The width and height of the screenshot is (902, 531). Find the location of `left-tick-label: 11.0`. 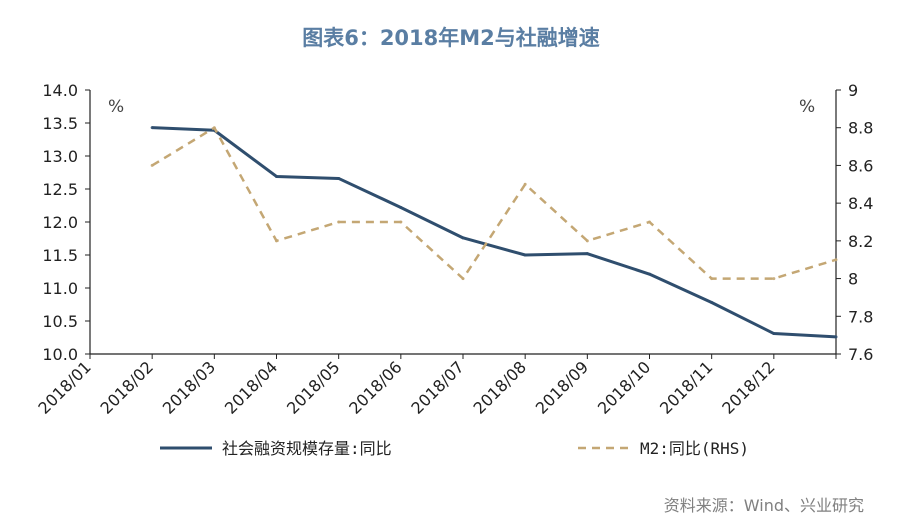

left-tick-label: 11.0 is located at coordinates (60, 288).